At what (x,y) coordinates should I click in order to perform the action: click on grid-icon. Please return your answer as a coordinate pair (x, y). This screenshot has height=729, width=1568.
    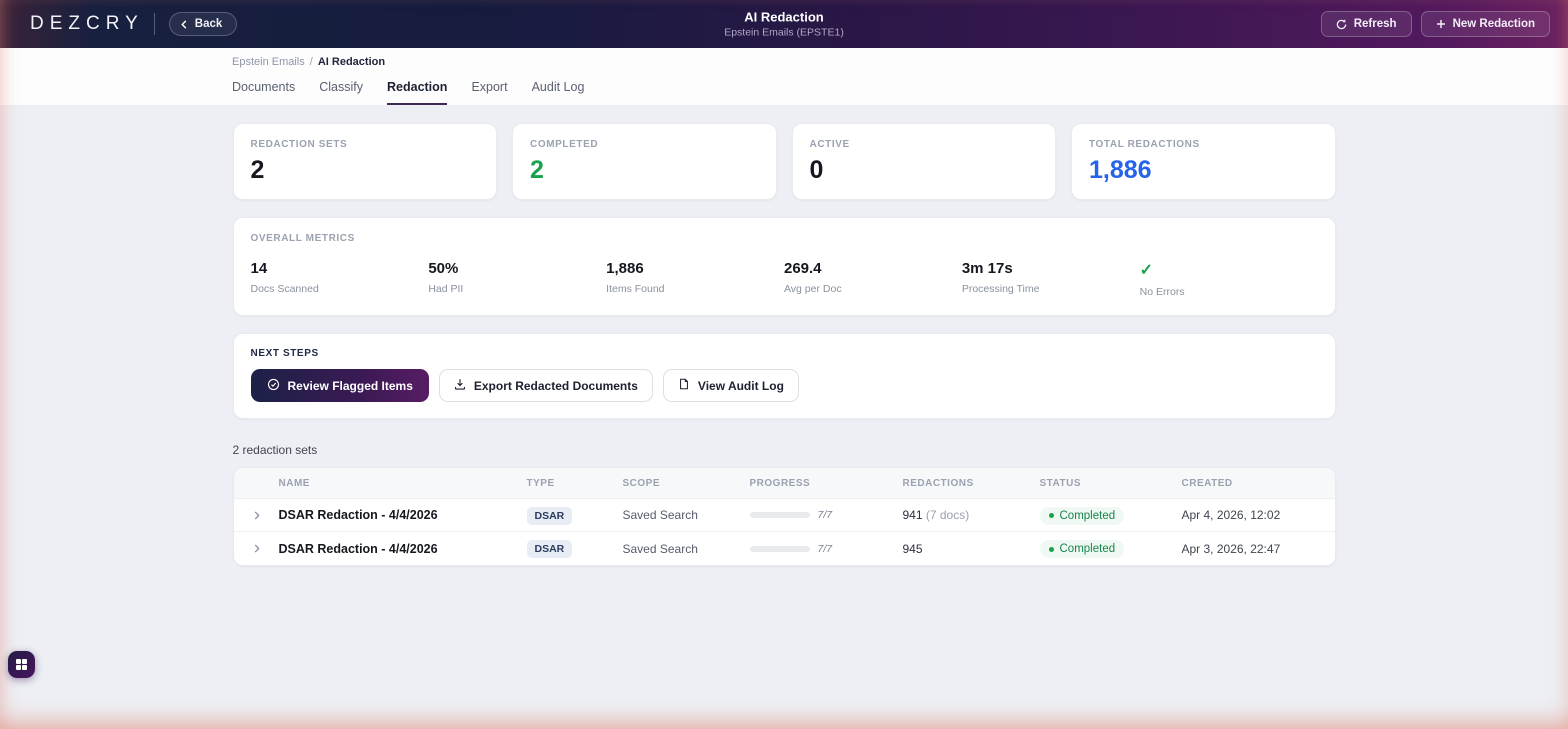
    Looking at the image, I should click on (21, 664).